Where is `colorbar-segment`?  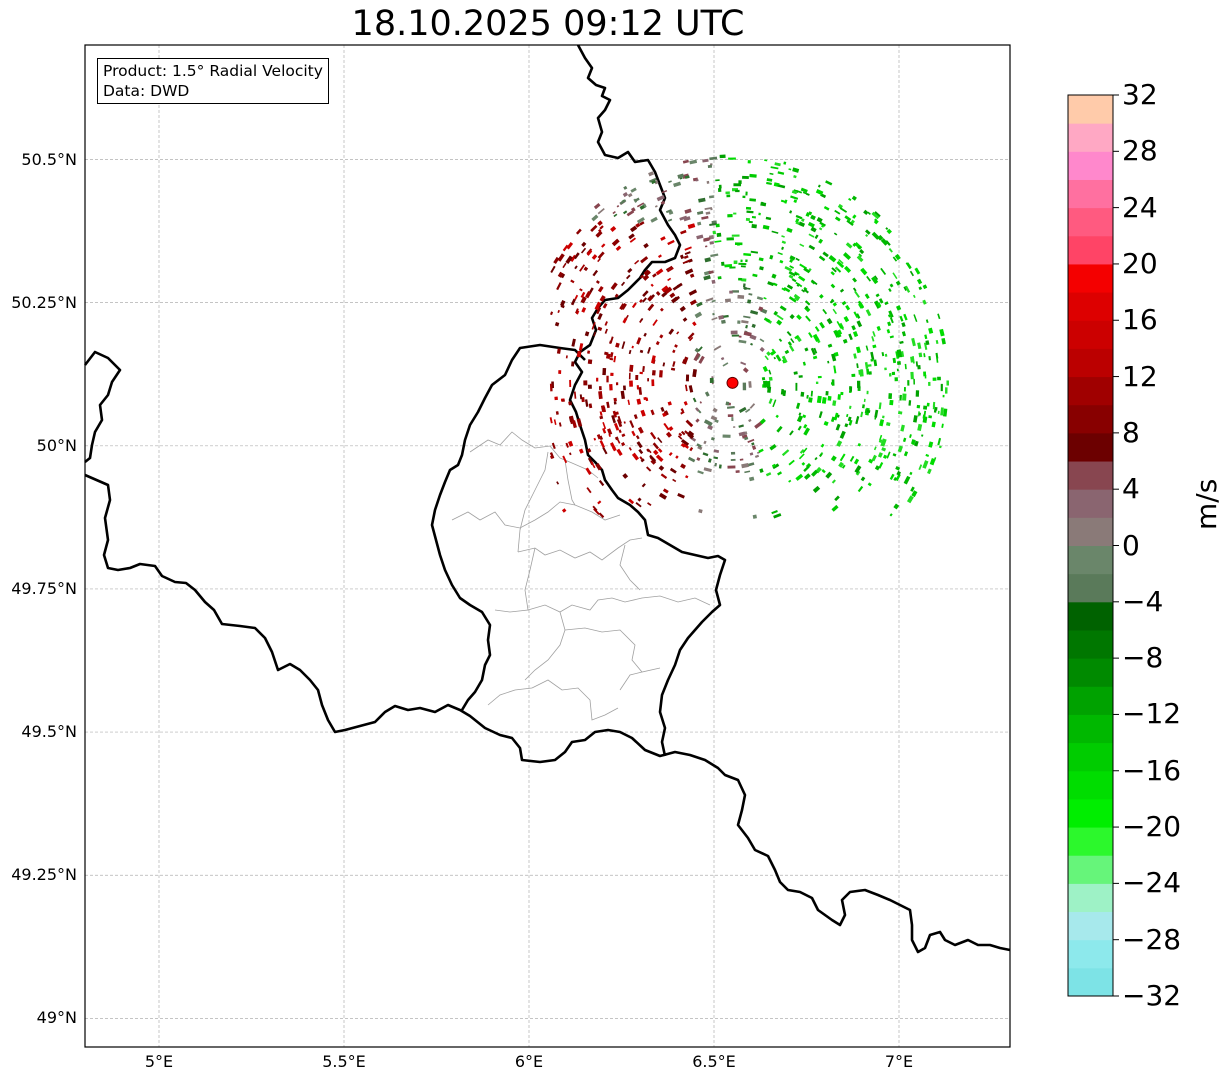
colorbar-segment is located at coordinates (1090, 222).